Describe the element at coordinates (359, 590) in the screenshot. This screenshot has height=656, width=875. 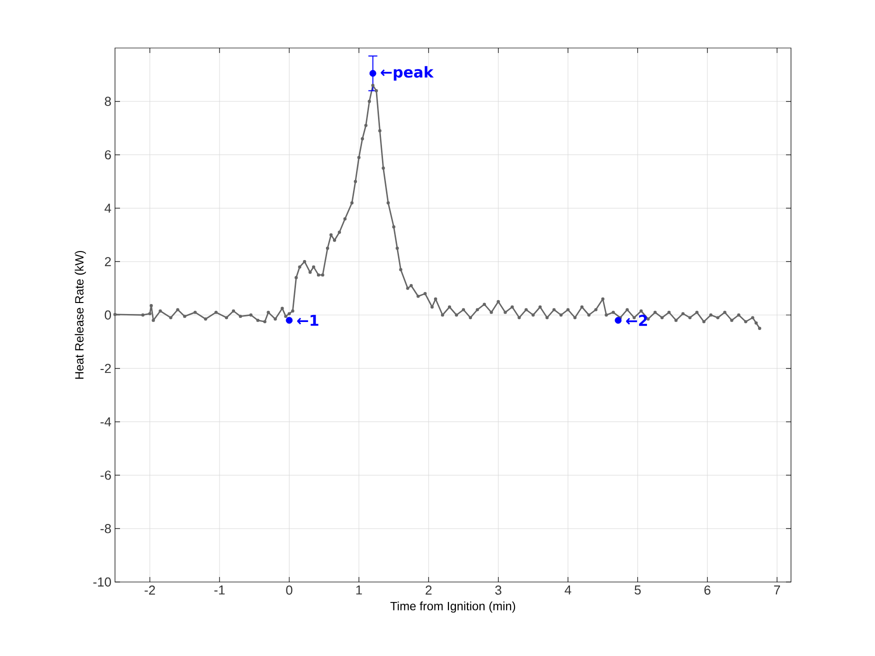
I see `x-tick-label: 1` at that location.